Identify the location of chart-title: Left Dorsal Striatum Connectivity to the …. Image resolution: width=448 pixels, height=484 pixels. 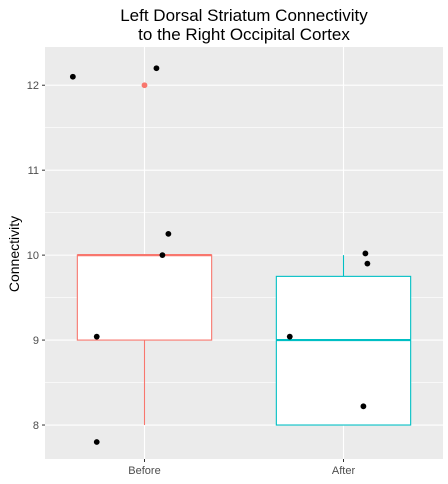
(244, 25).